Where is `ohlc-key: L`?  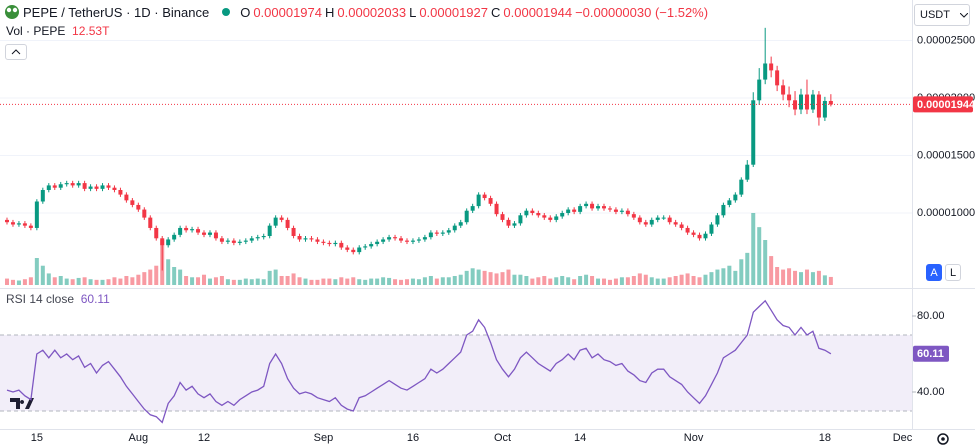
ohlc-key: L is located at coordinates (413, 12).